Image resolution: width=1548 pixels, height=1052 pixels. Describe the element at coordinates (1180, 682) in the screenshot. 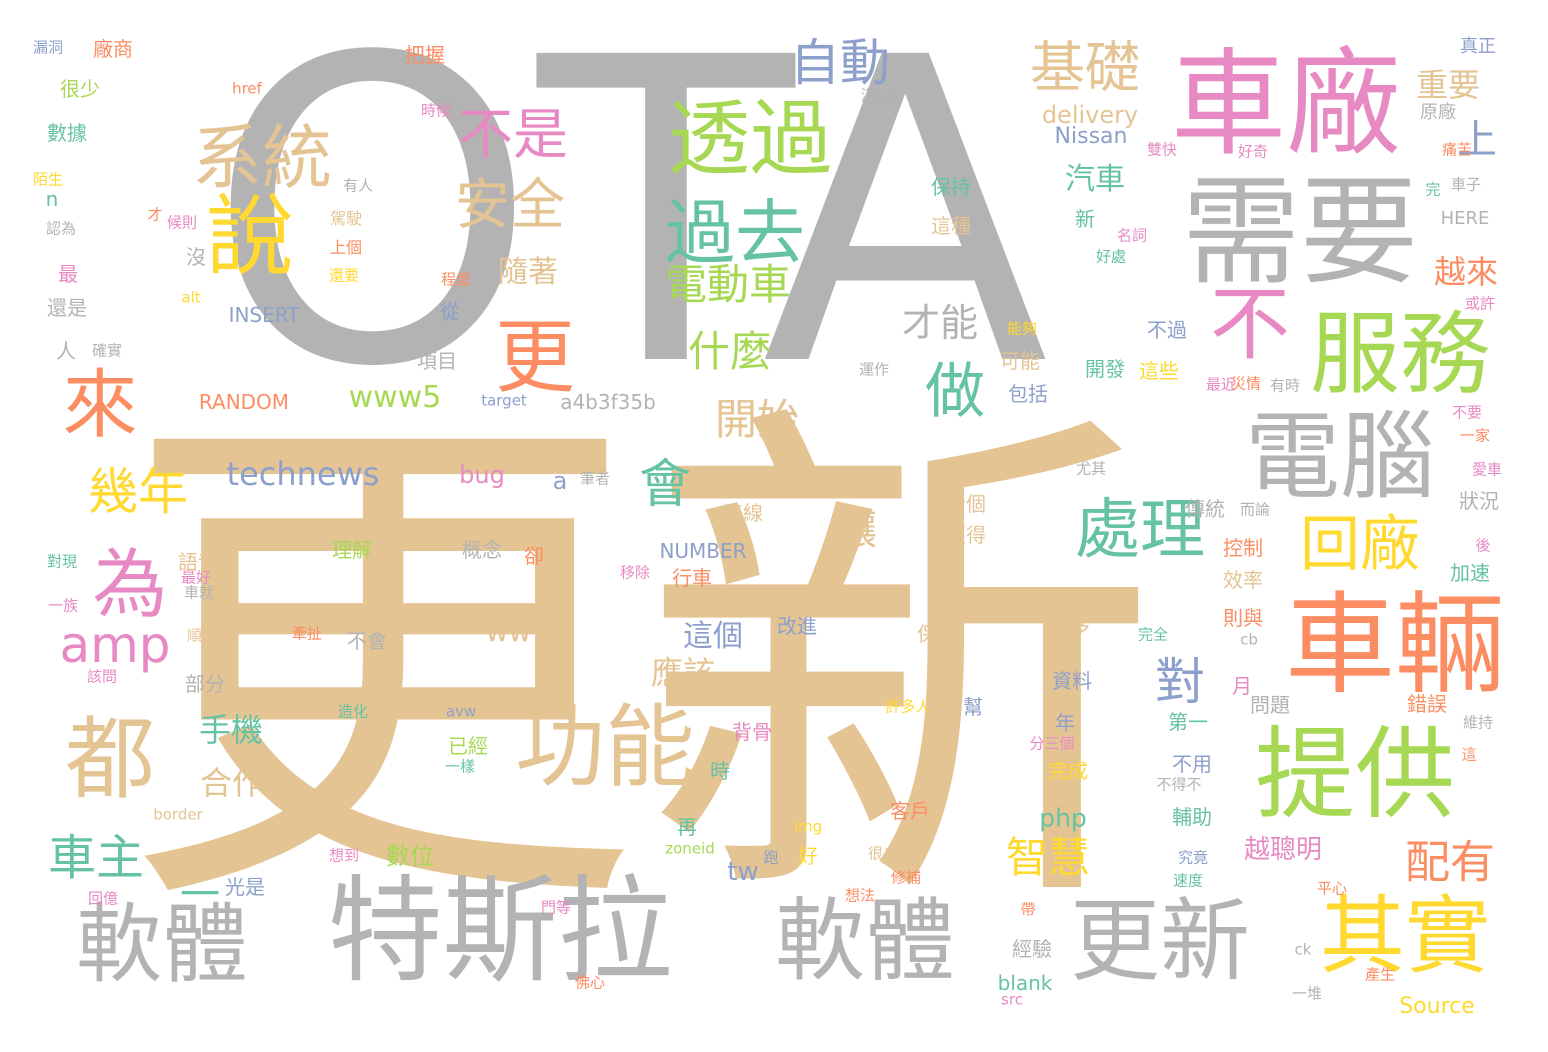

I see `word-43: 對` at that location.